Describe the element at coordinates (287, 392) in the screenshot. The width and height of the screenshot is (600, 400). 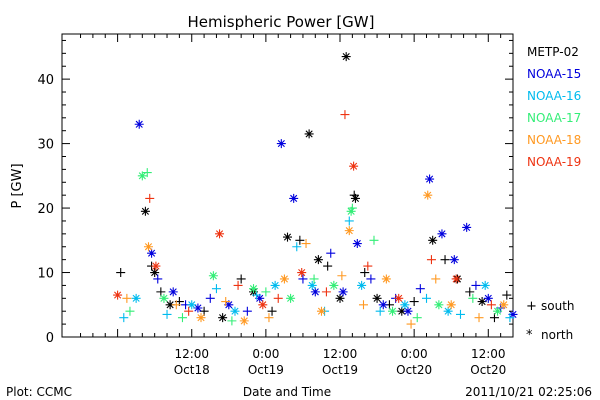
I see `x-axis-label: Date and Time` at that location.